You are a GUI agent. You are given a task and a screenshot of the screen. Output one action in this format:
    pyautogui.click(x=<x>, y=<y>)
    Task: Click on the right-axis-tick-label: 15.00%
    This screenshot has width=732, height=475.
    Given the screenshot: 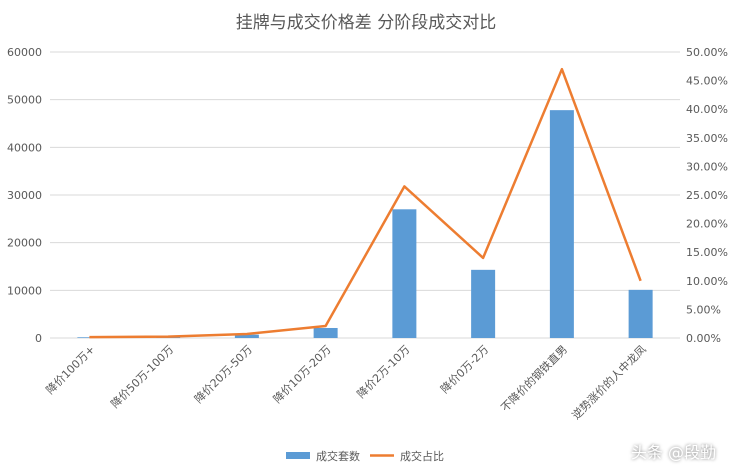 What is the action you would take?
    pyautogui.click(x=707, y=252)
    